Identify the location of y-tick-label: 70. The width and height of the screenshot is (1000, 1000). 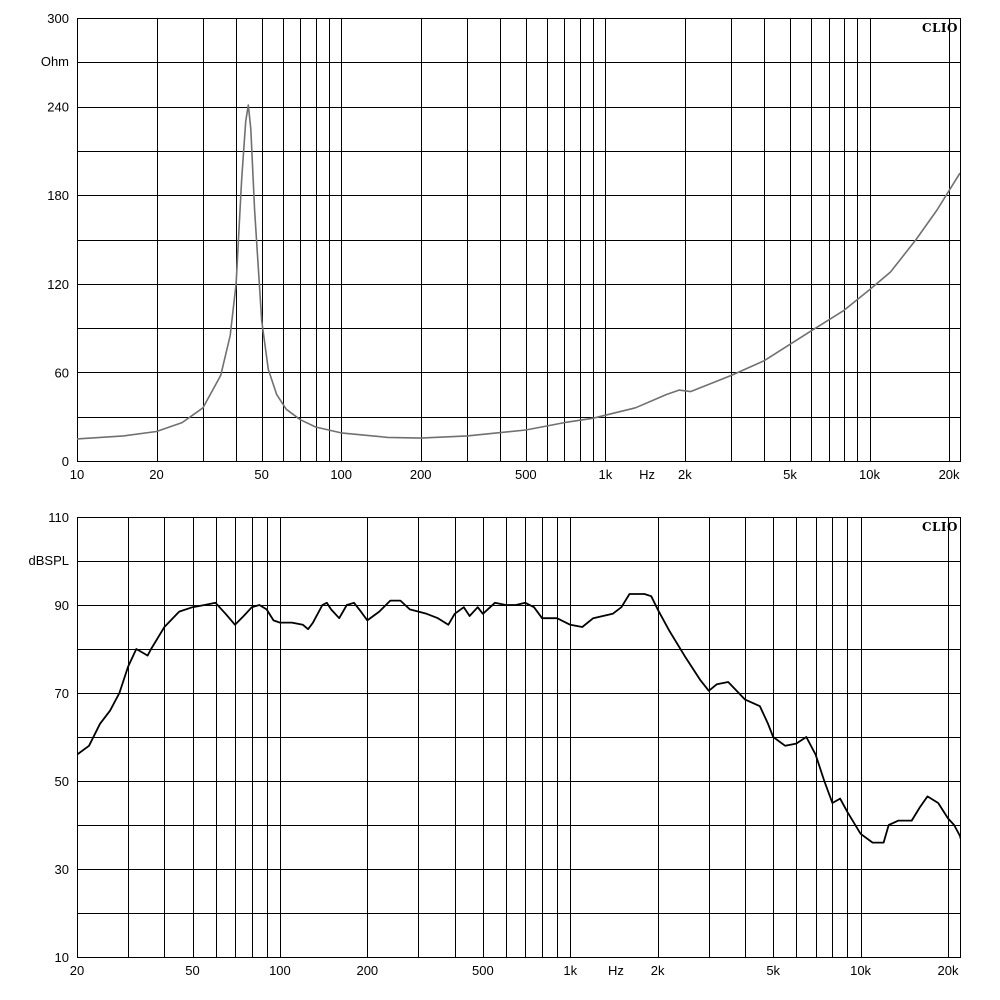
(62, 693).